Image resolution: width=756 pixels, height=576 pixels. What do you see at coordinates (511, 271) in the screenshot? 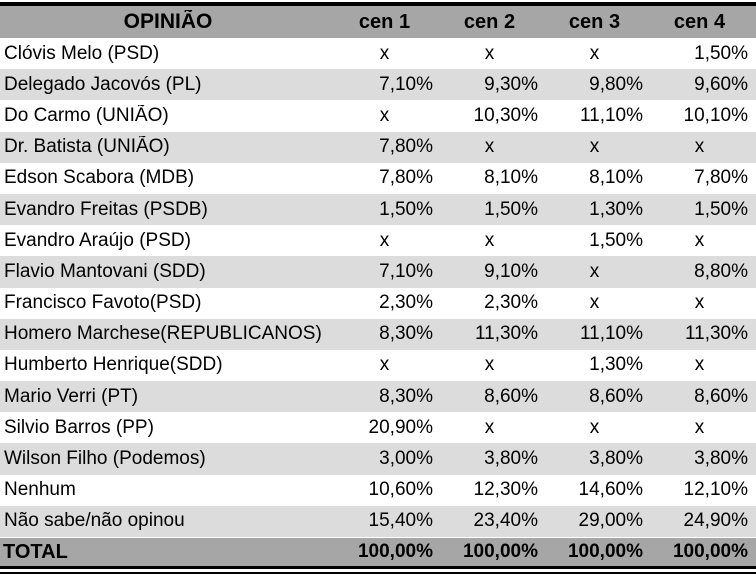
I see `value-cell: 9,10%` at bounding box center [511, 271].